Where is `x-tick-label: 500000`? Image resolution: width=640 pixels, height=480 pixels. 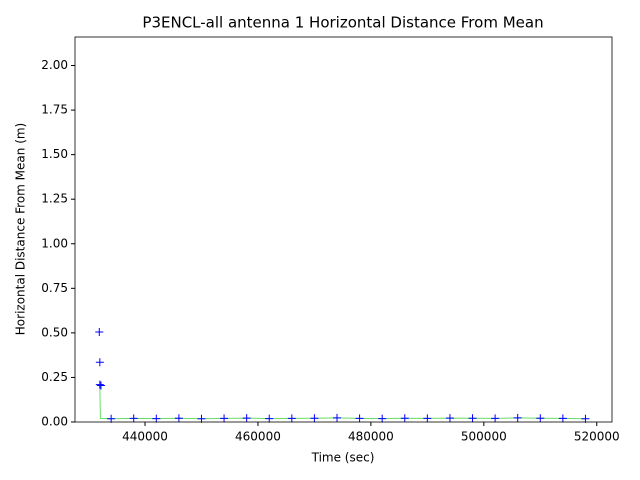 x-tick-label: 500000 is located at coordinates (484, 437).